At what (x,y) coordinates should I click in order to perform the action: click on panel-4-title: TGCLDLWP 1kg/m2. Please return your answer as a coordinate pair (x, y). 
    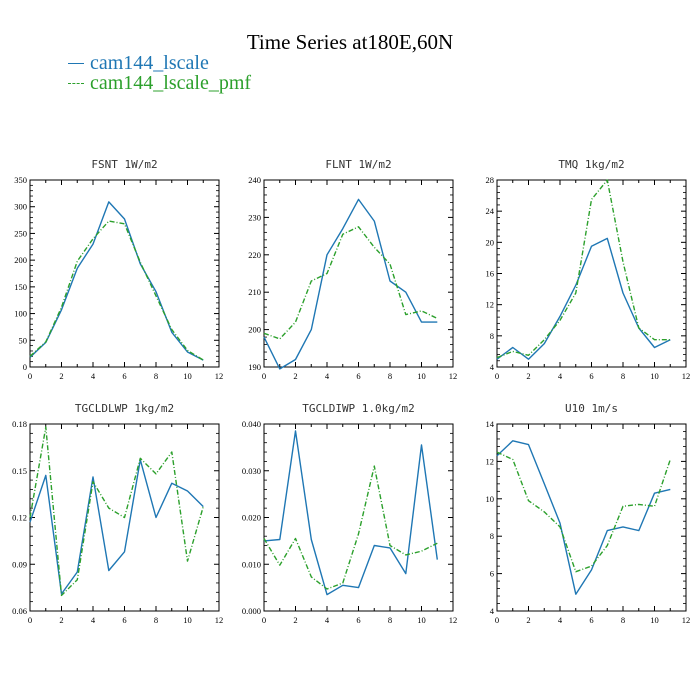
    Looking at the image, I should click on (124, 408).